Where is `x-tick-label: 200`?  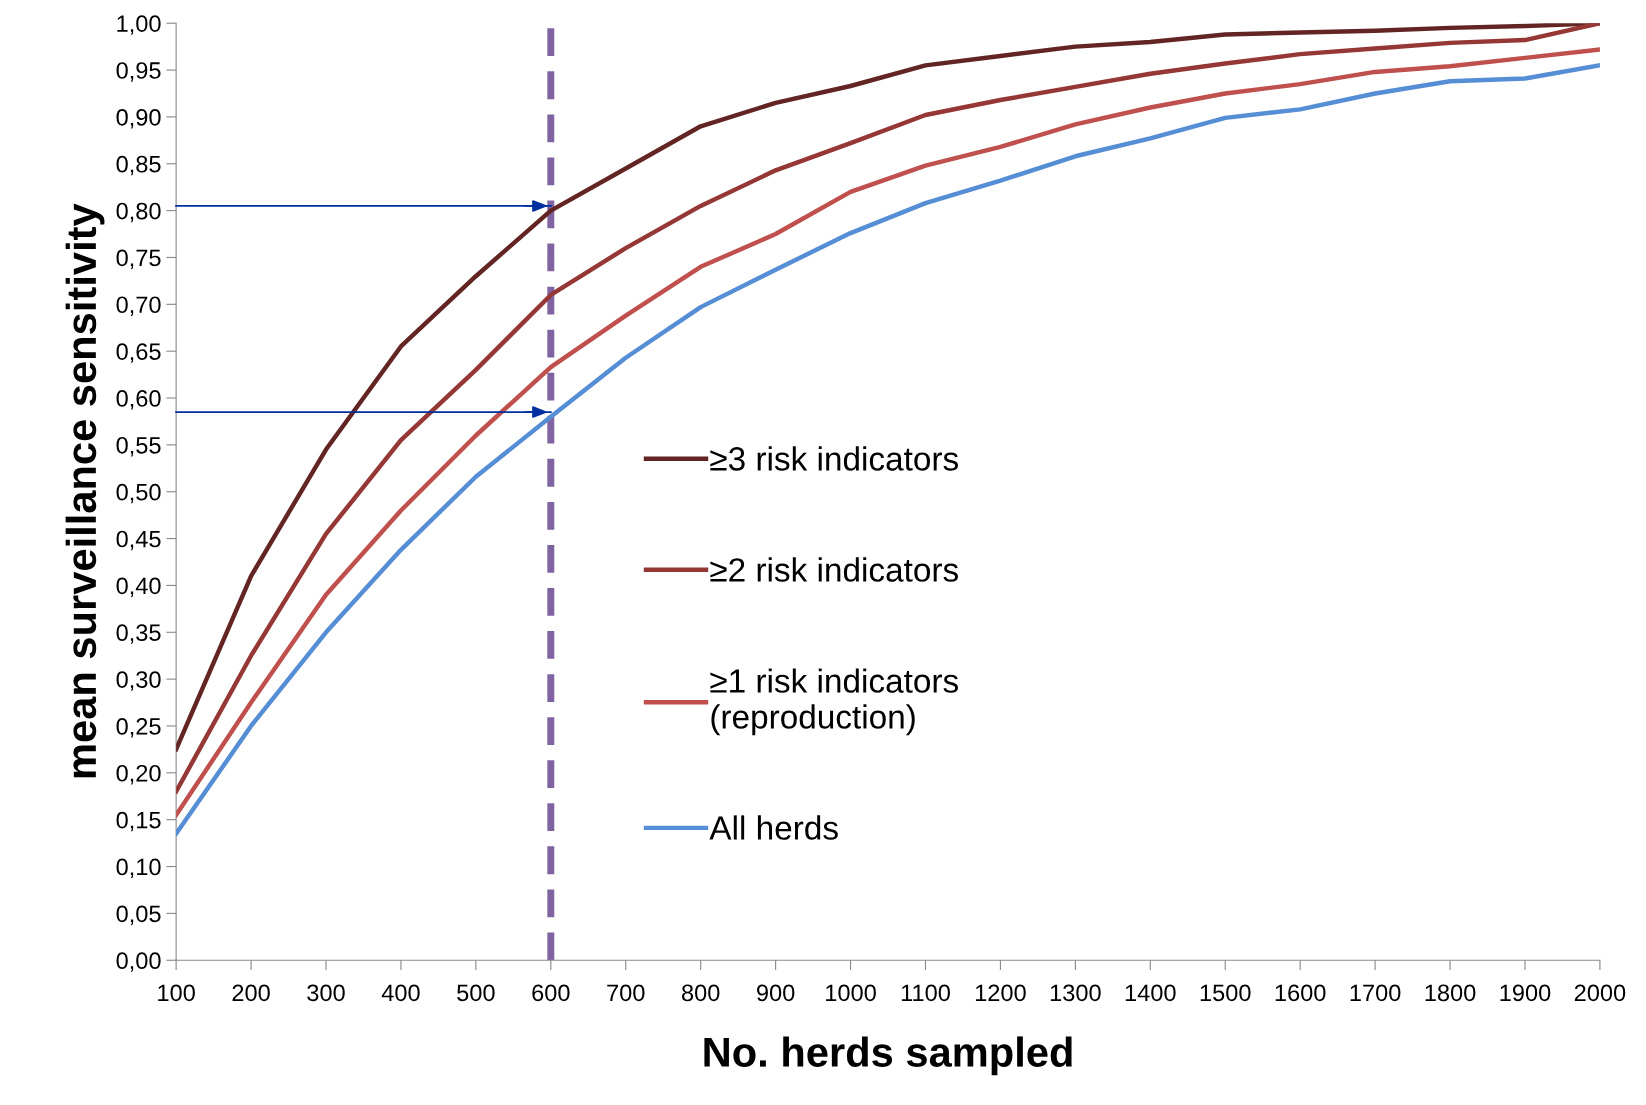
x-tick-label: 200 is located at coordinates (251, 993).